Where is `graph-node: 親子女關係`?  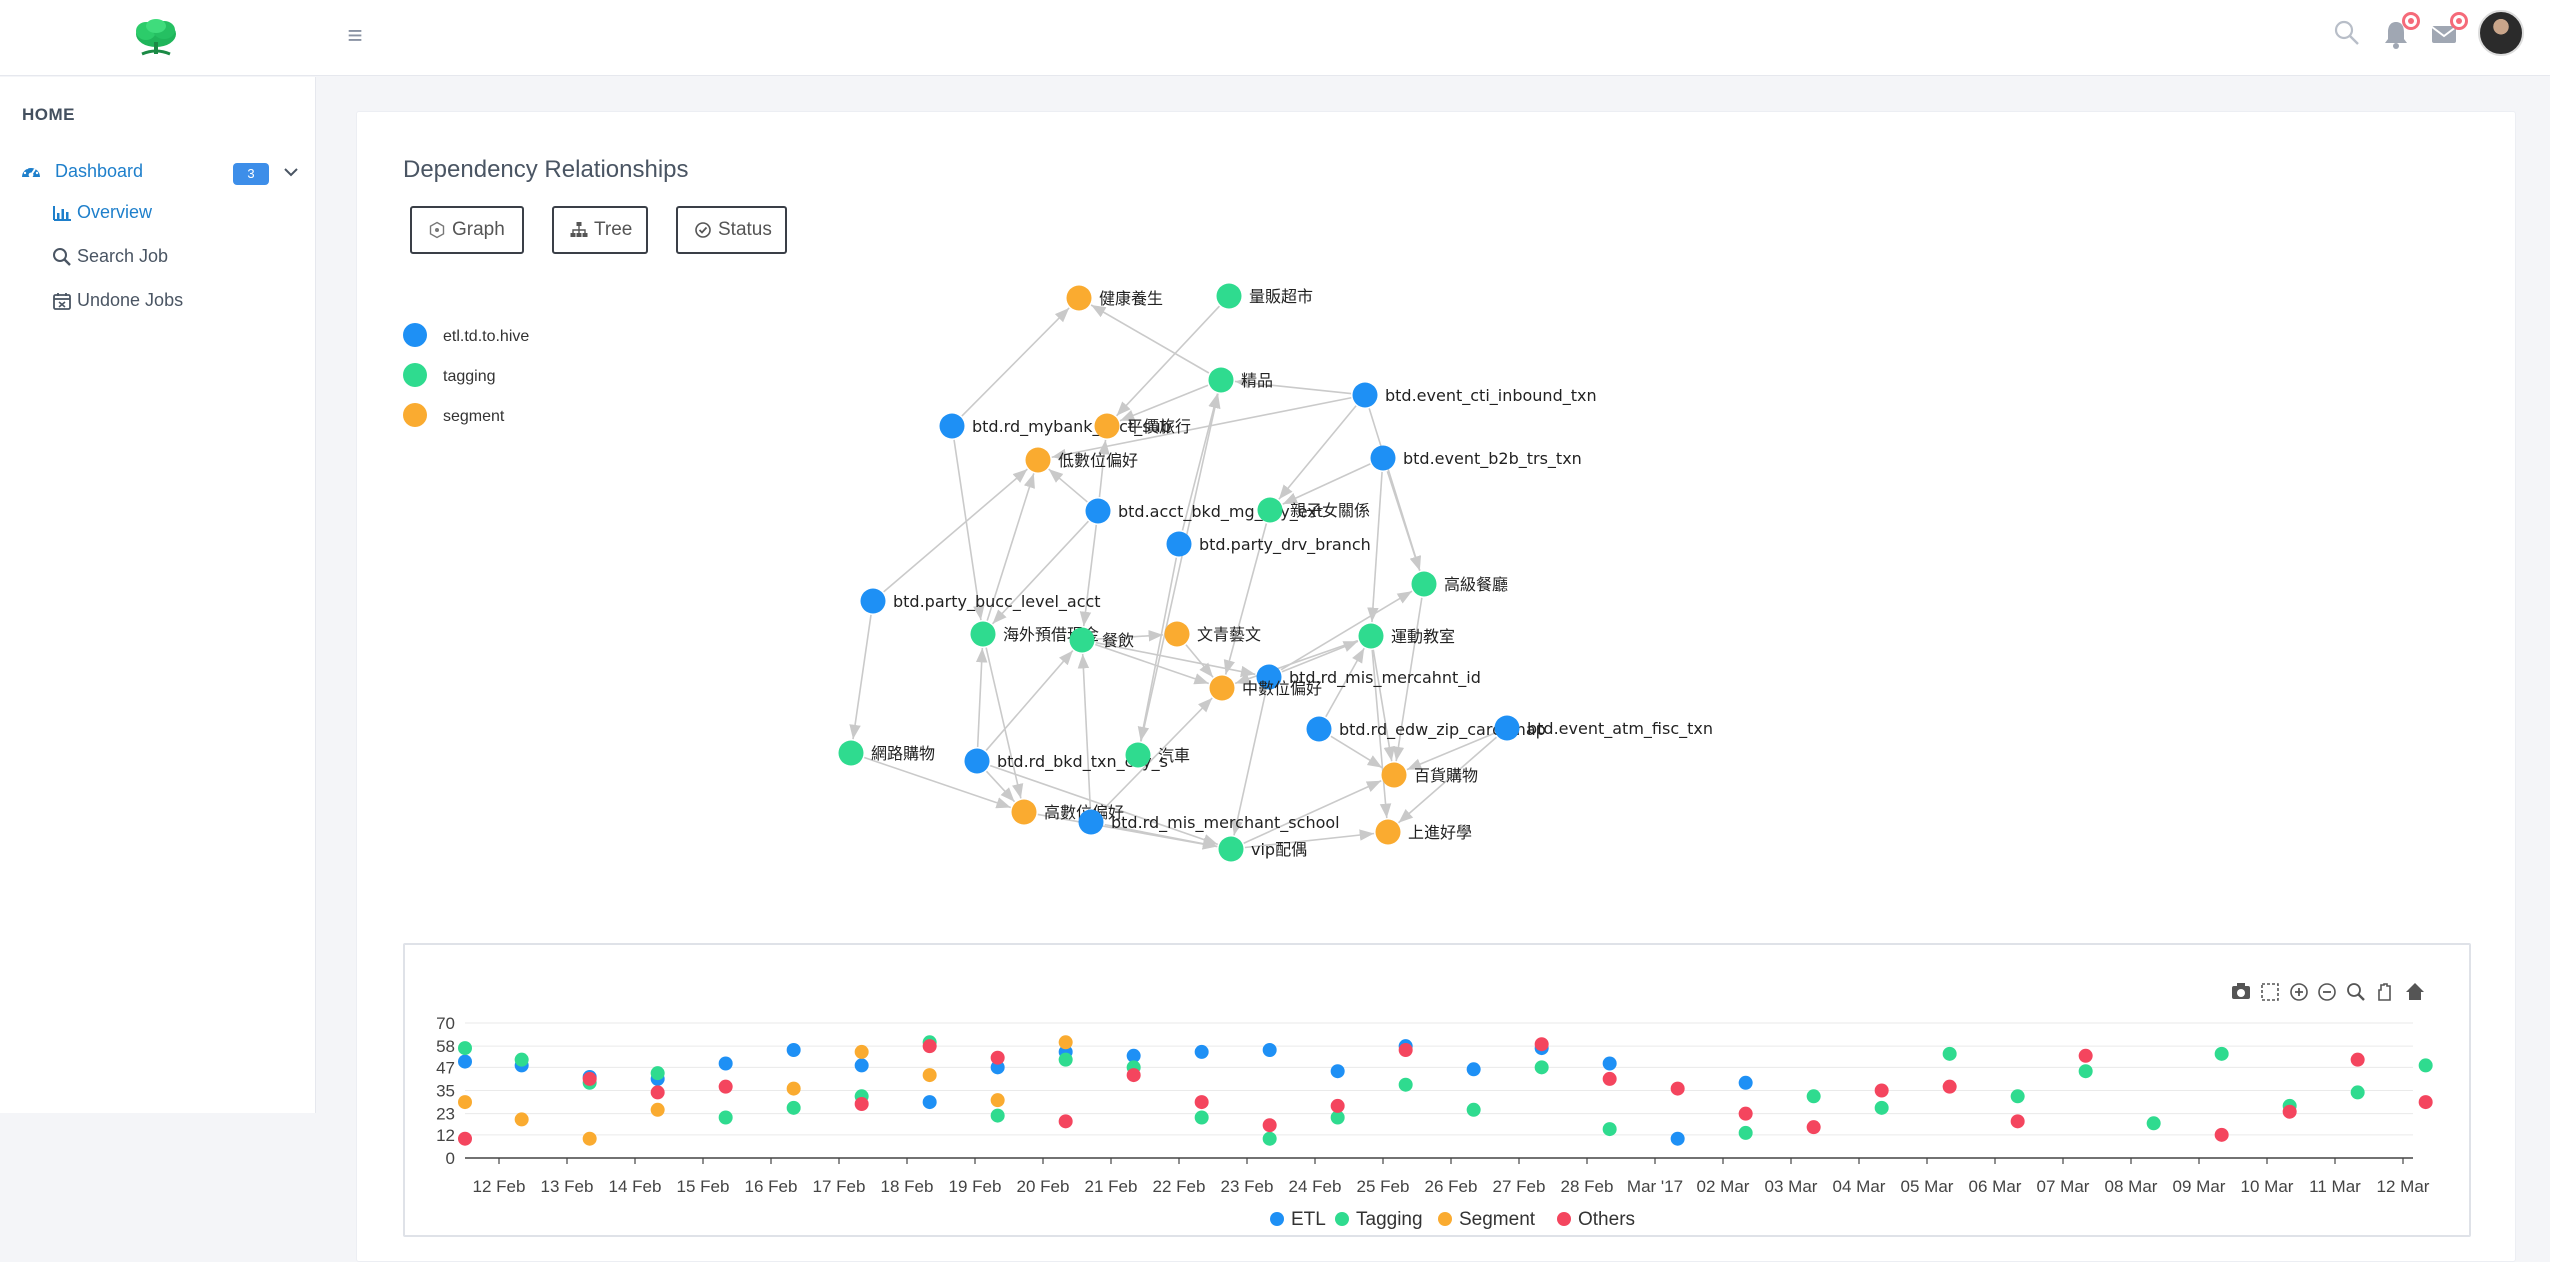
graph-node: 親子女關係 is located at coordinates (1314, 510).